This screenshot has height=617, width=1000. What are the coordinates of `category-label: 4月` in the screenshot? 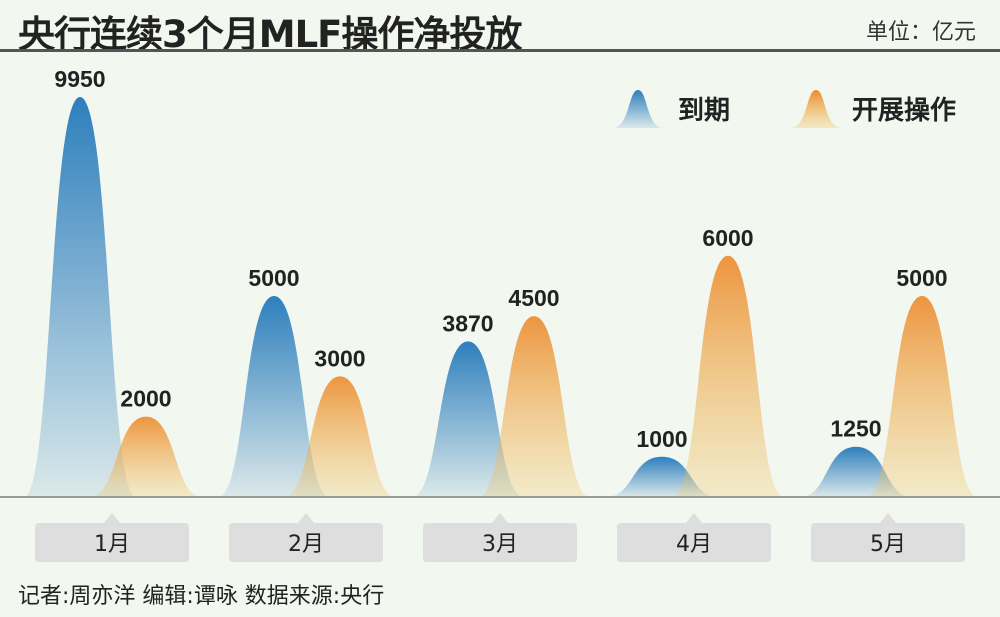 It's located at (694, 544).